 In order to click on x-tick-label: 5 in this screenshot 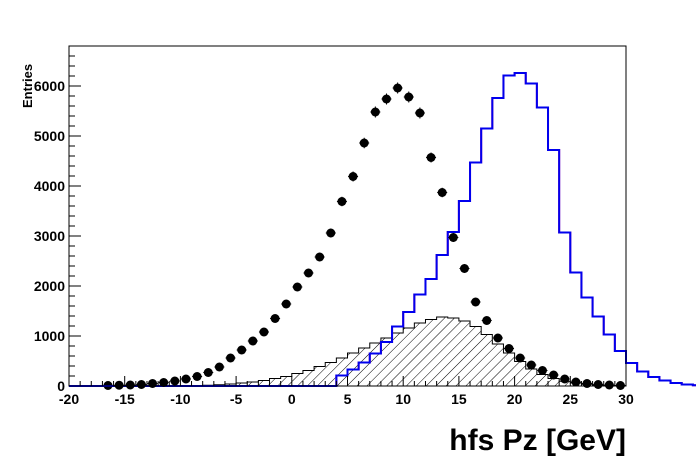, I will do `click(348, 399)`.